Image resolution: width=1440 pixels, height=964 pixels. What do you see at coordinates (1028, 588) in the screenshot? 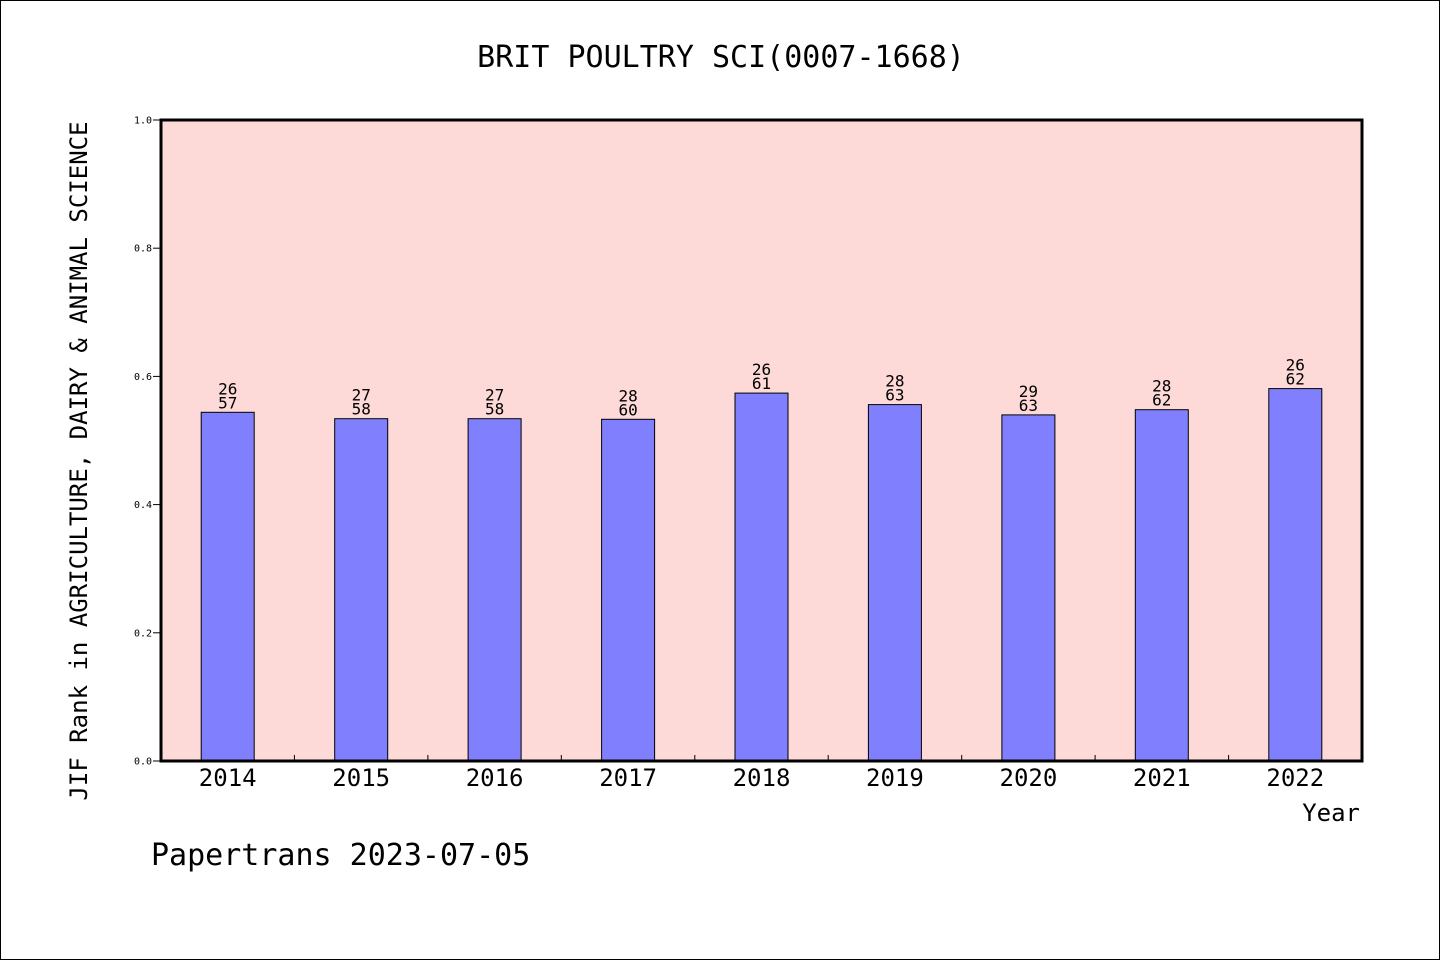
I see `bar-2020` at bounding box center [1028, 588].